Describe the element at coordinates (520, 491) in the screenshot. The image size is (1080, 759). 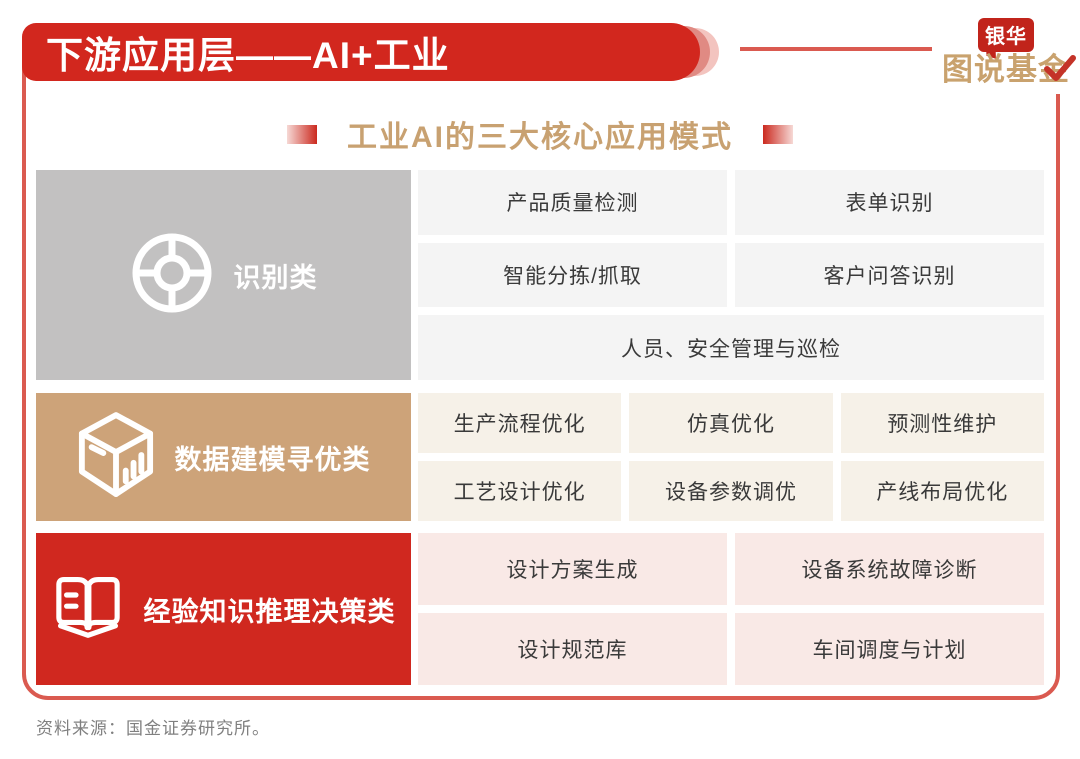
I see `cell: 工艺设计优化` at that location.